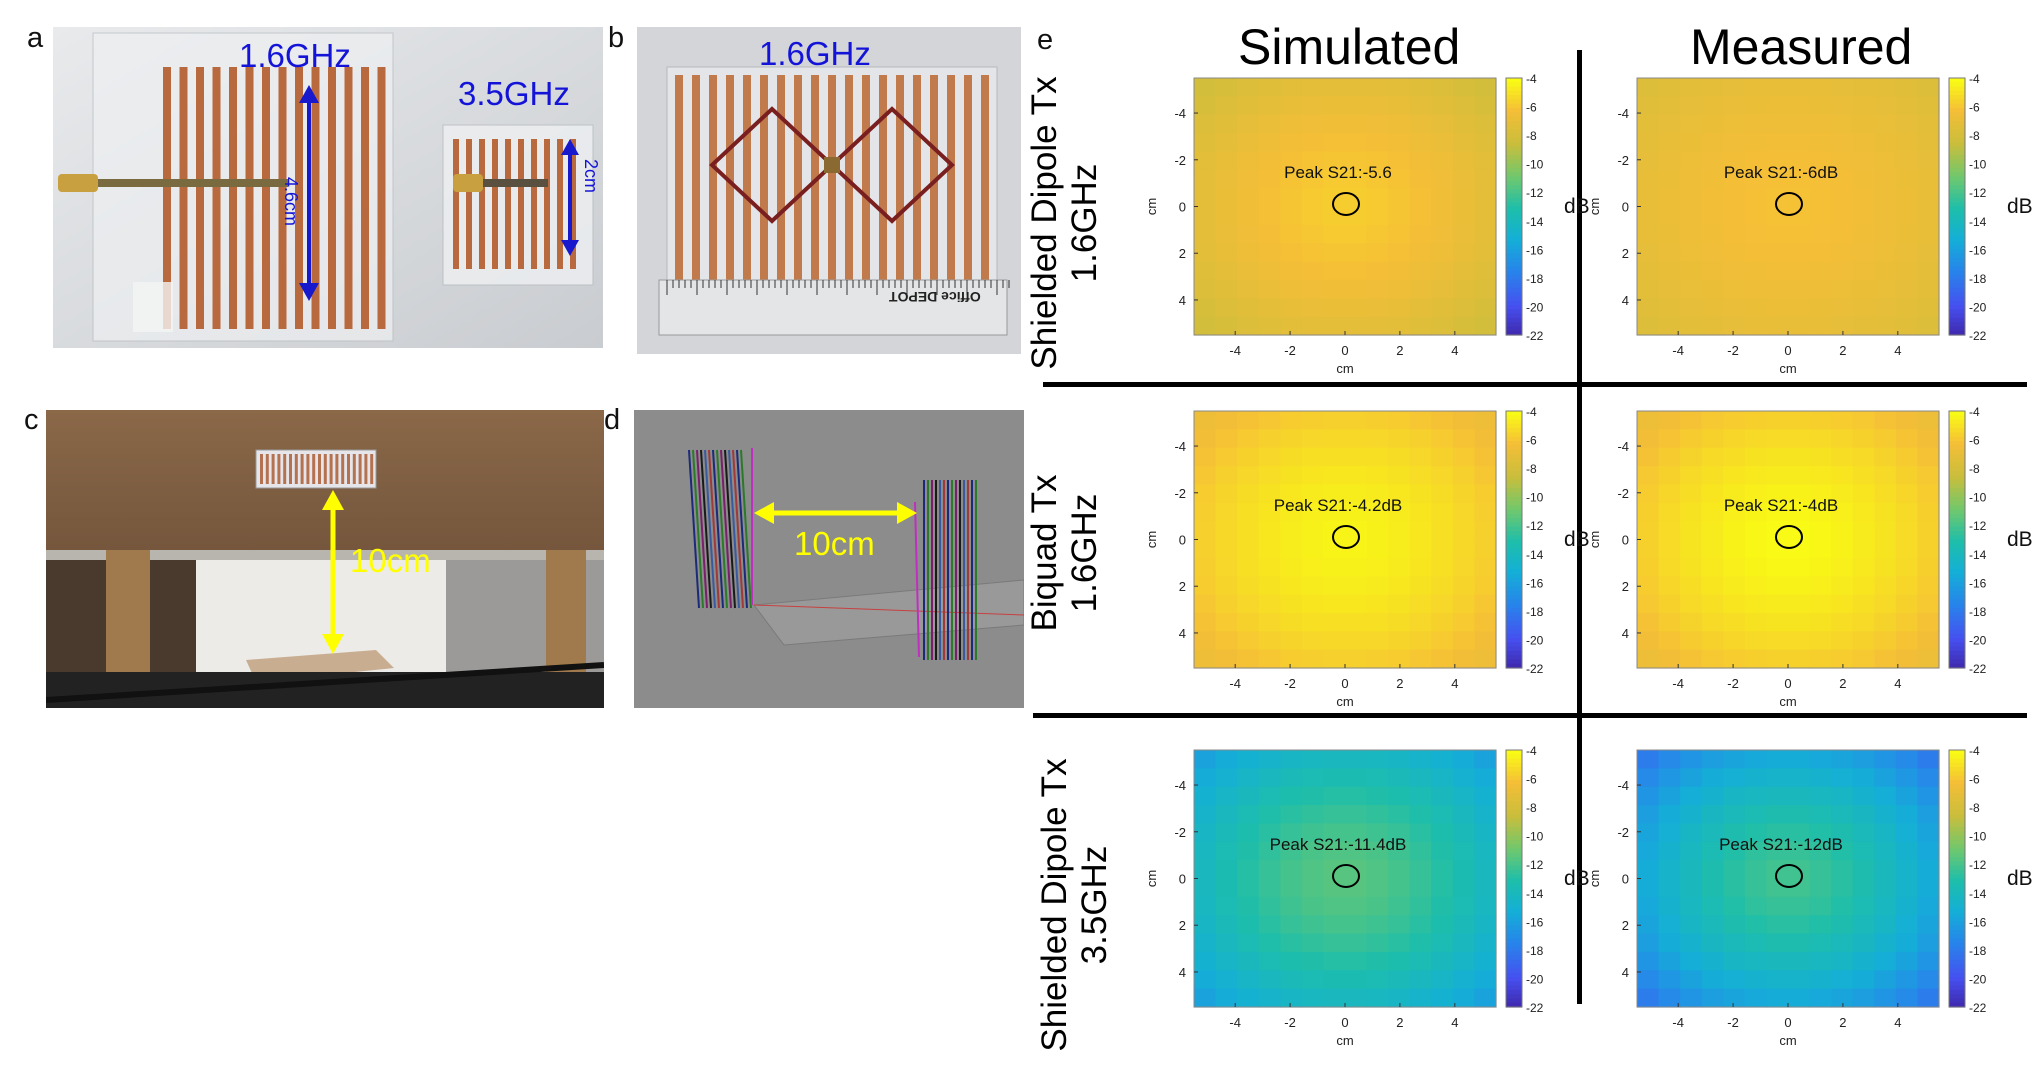 This screenshot has height=1069, width=2035. Describe the element at coordinates (829, 559) in the screenshot. I see `sim-model-d-drawing` at that location.